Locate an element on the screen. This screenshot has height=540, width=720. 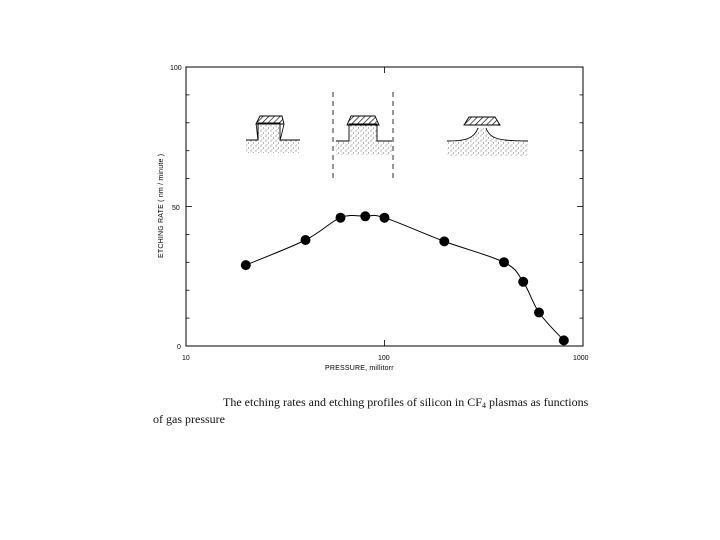
x-axis-label: PRESSURE, millitorr is located at coordinates (359, 368).